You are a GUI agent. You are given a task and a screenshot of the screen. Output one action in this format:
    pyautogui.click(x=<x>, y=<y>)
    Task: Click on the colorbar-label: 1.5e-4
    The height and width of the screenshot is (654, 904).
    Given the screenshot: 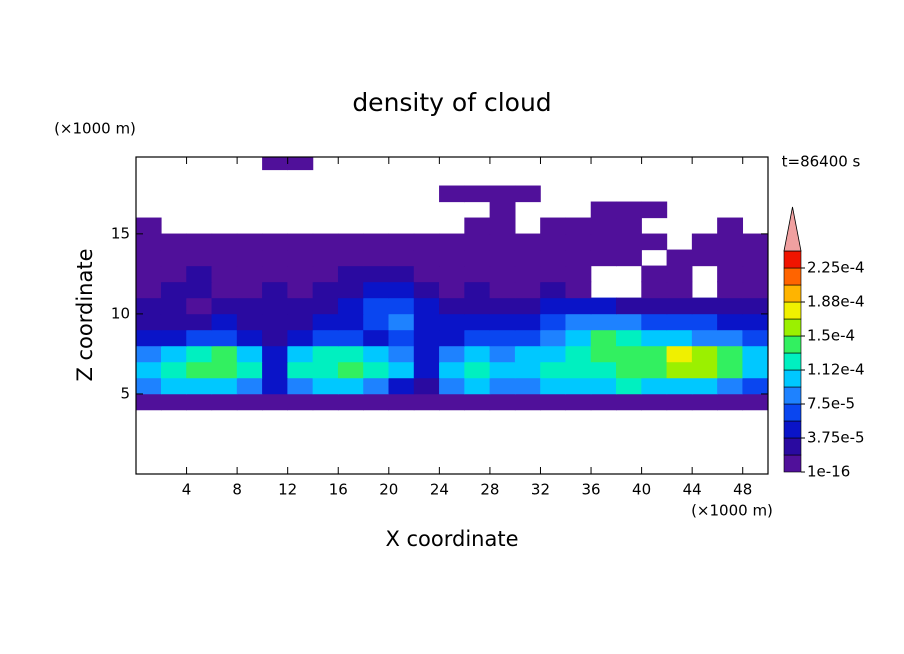 What is the action you would take?
    pyautogui.click(x=831, y=336)
    